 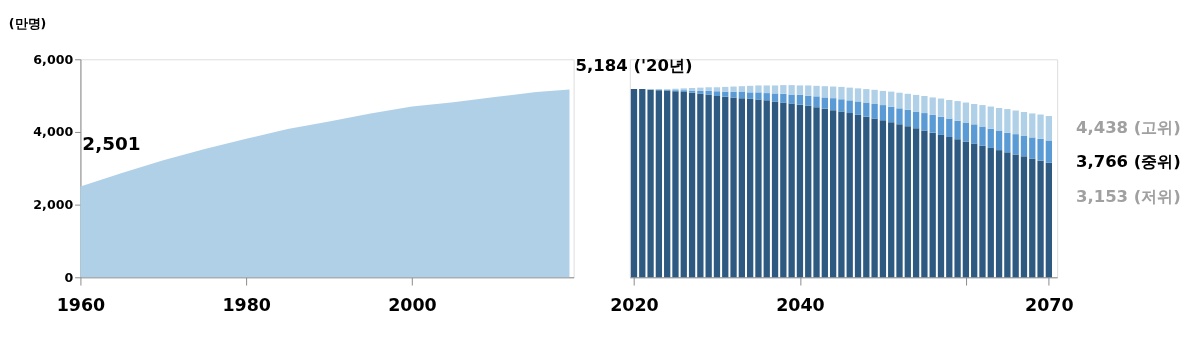 What do you see at coordinates (1128, 127) in the screenshot?
I see `annotation: 4,438 (고위)` at bounding box center [1128, 127].